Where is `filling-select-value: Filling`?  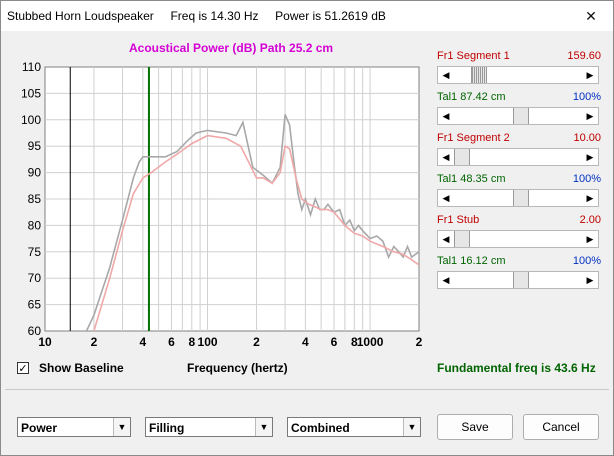 filling-select-value: Filling is located at coordinates (167, 428).